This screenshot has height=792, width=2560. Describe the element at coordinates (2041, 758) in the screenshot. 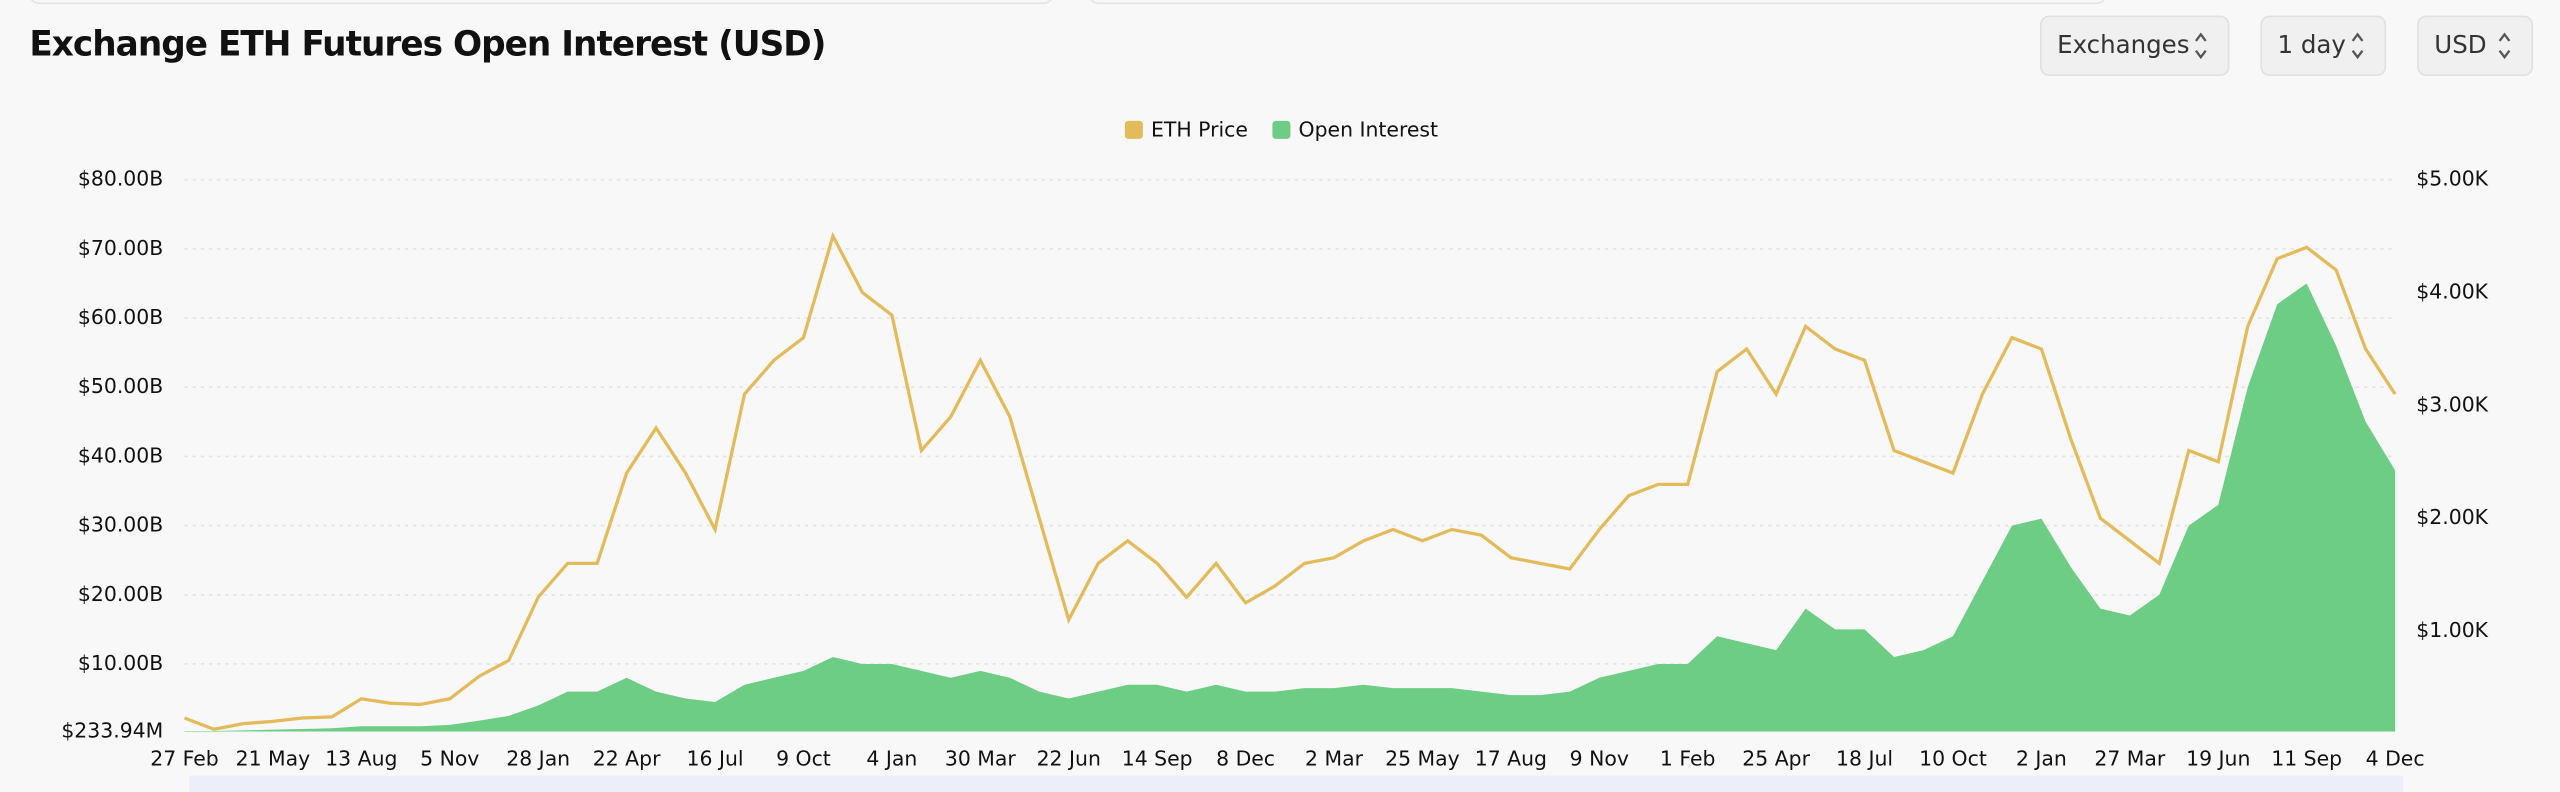

I see `x-tick-label: 2 Jan` at that location.